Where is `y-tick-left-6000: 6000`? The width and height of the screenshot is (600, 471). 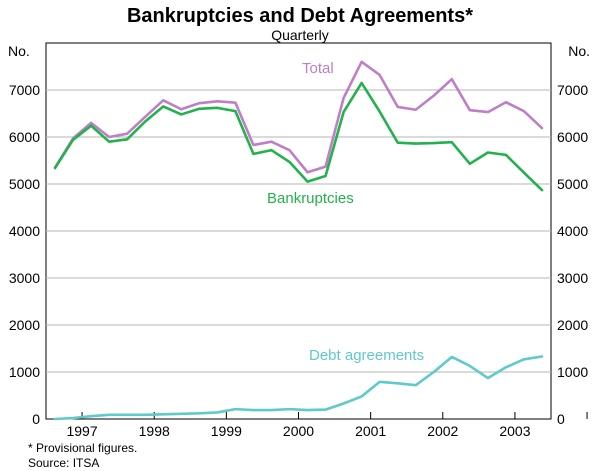 y-tick-left-6000: 6000 is located at coordinates (24, 137).